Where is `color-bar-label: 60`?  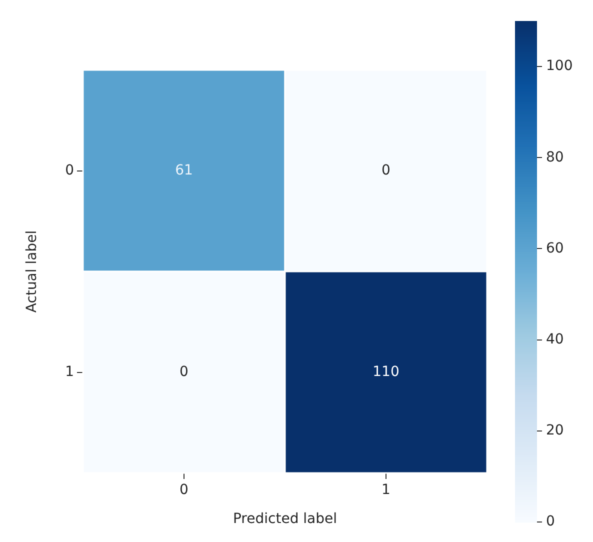 color-bar-label: 60 is located at coordinates (555, 248).